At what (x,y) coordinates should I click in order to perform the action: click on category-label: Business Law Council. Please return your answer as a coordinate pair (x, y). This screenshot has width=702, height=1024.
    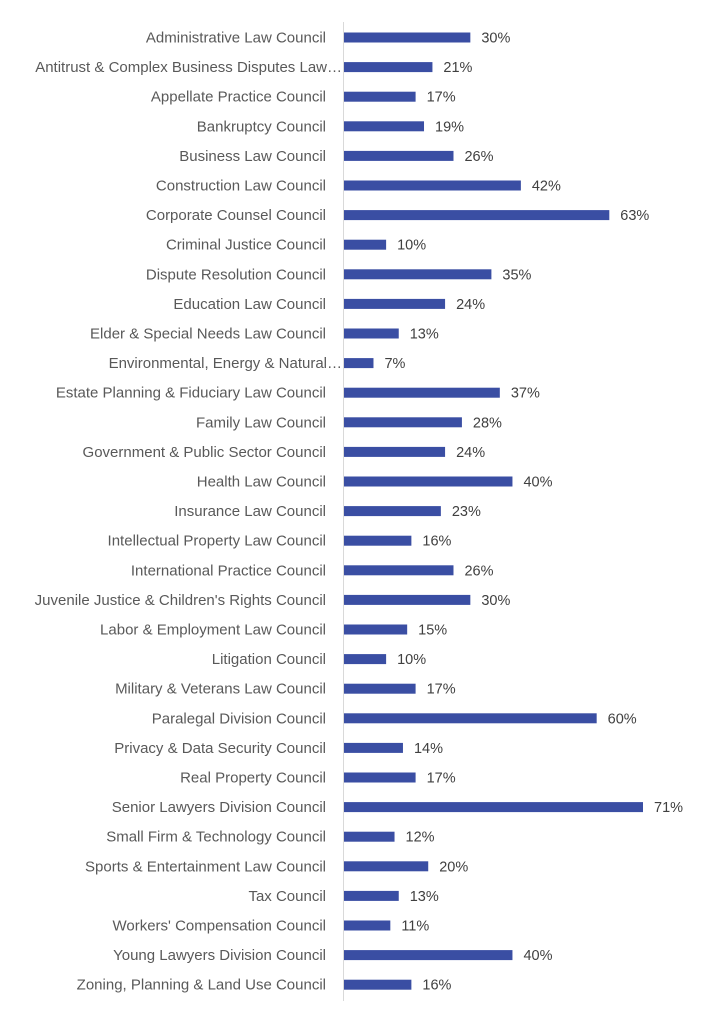
    Looking at the image, I should click on (252, 156).